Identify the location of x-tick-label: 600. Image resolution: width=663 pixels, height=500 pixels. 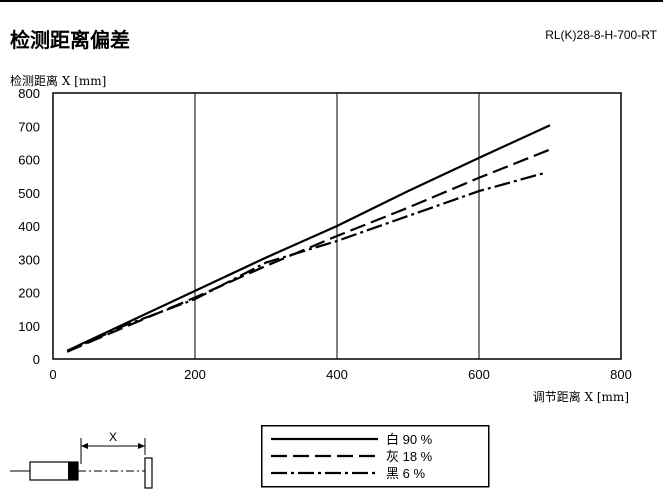
(479, 374).